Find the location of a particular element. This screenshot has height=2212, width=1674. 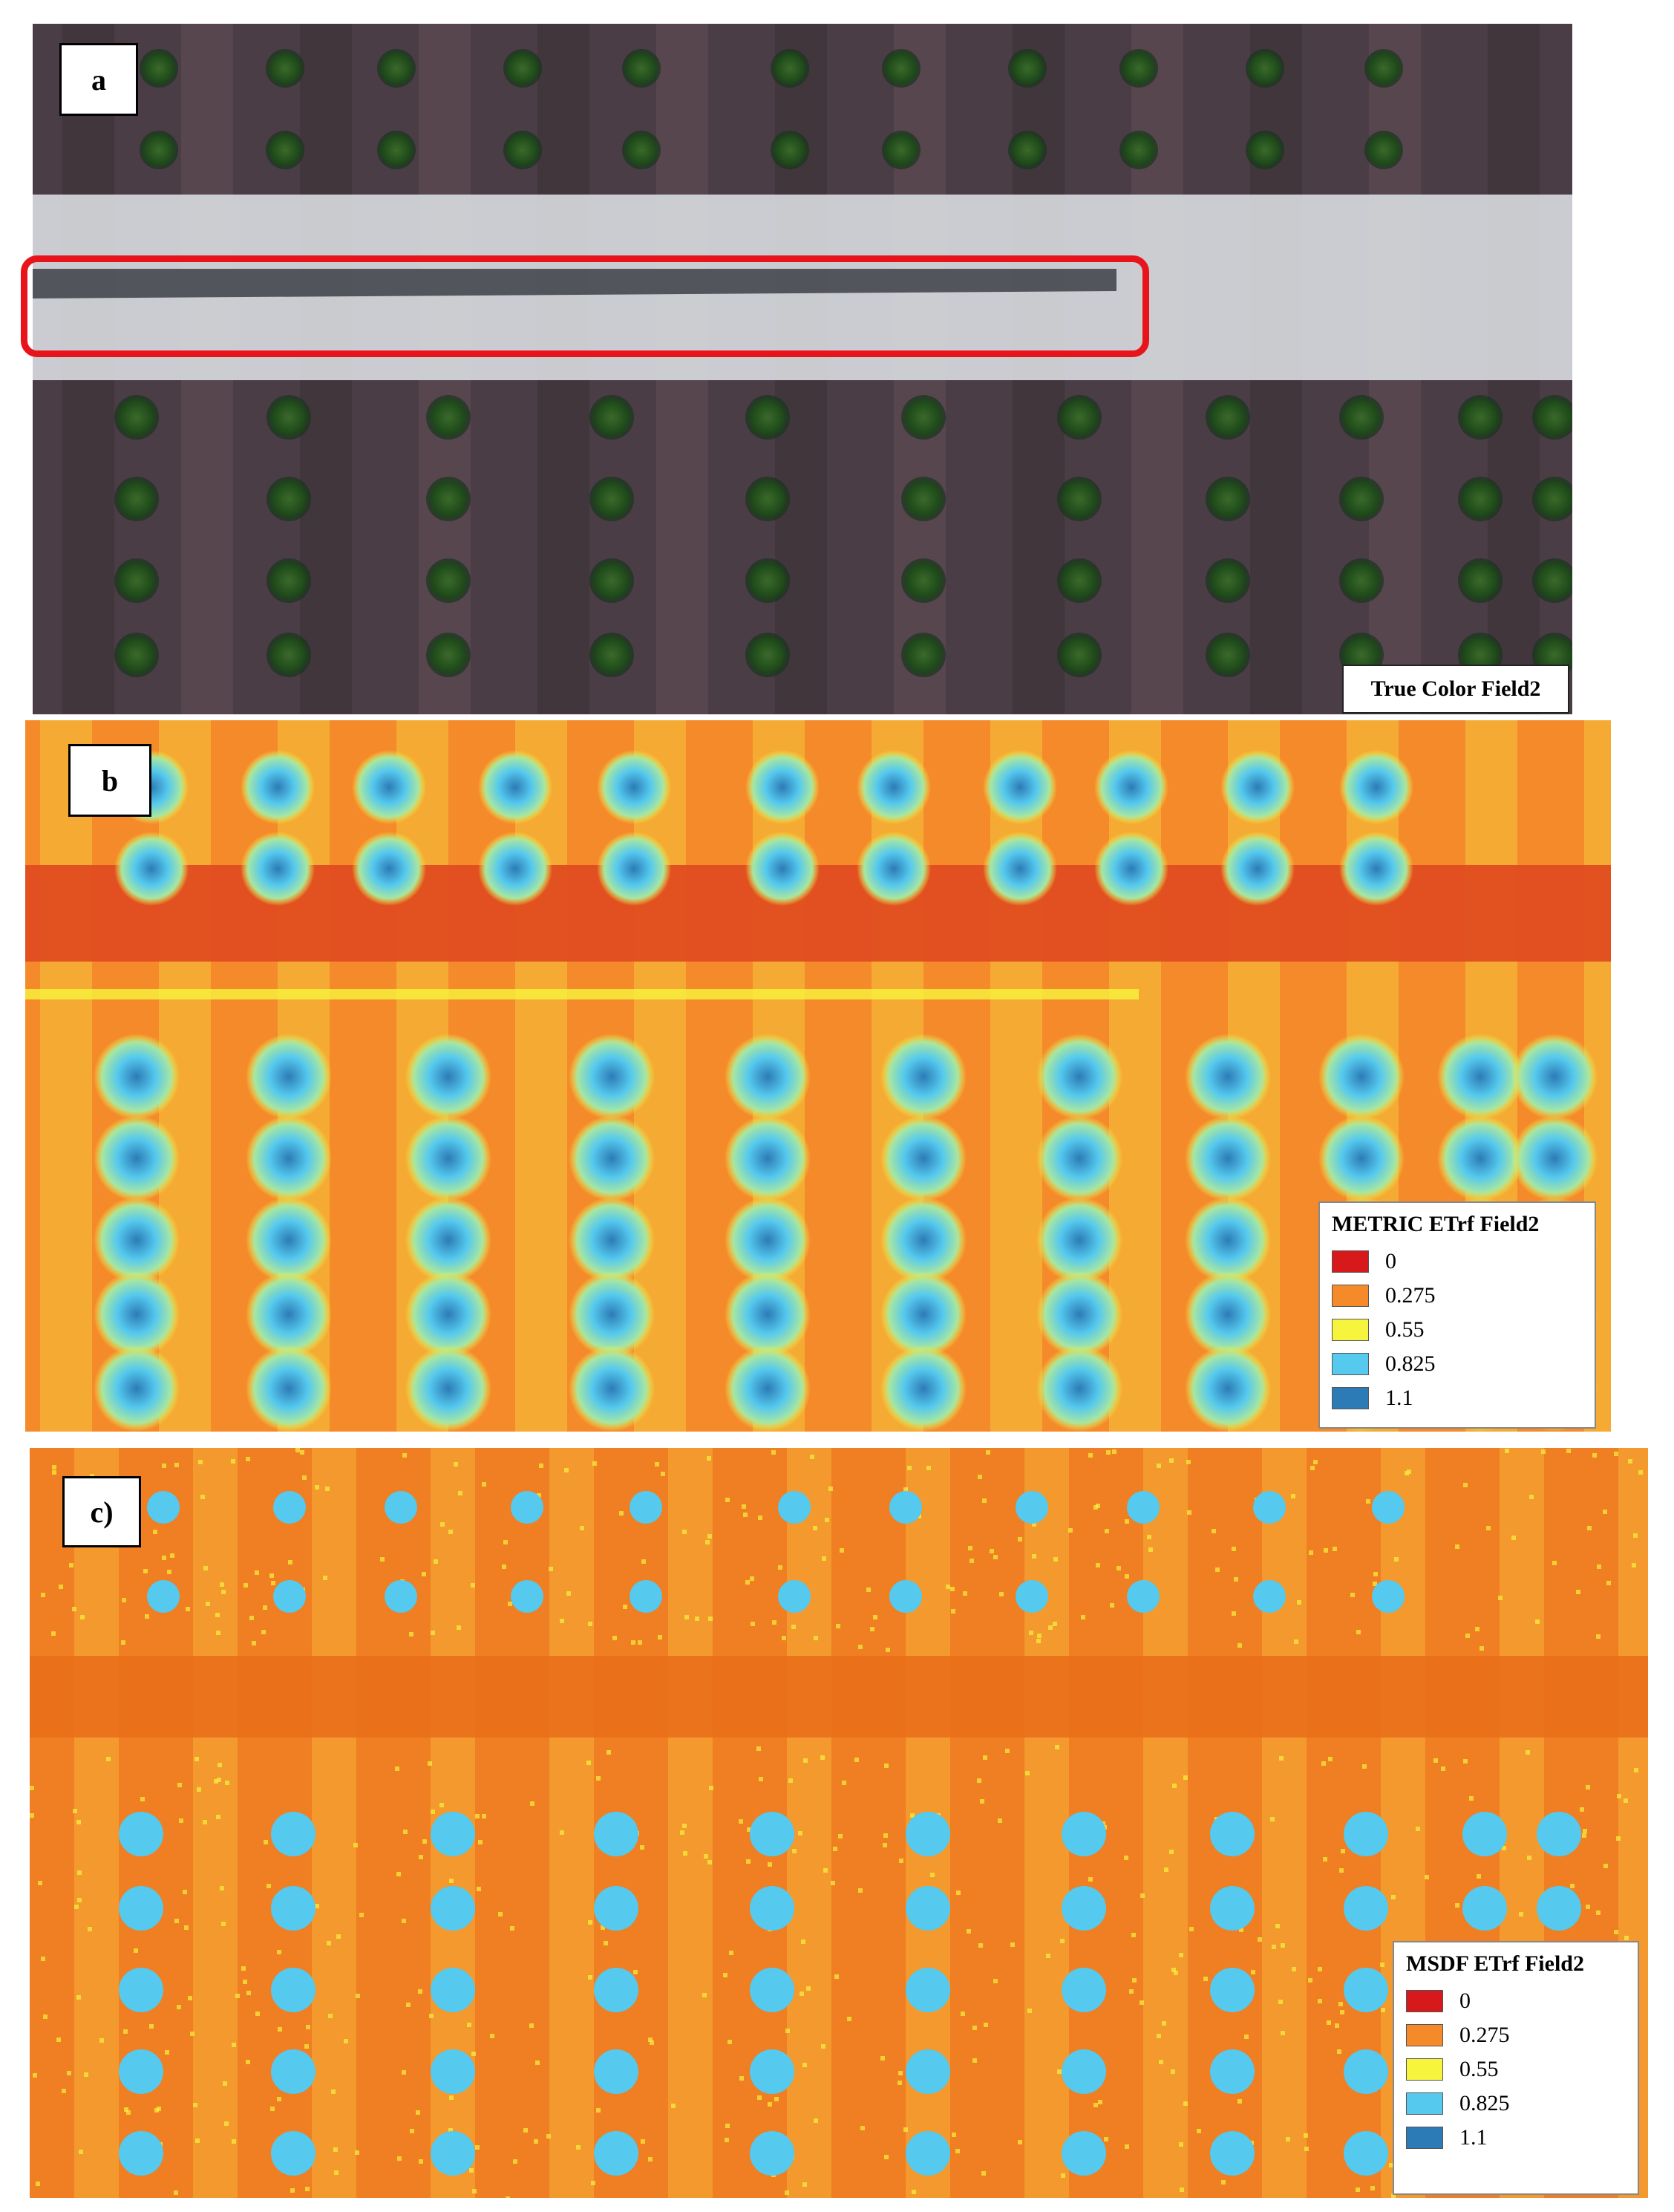

legend-label: 0.55 is located at coordinates (1479, 2069).